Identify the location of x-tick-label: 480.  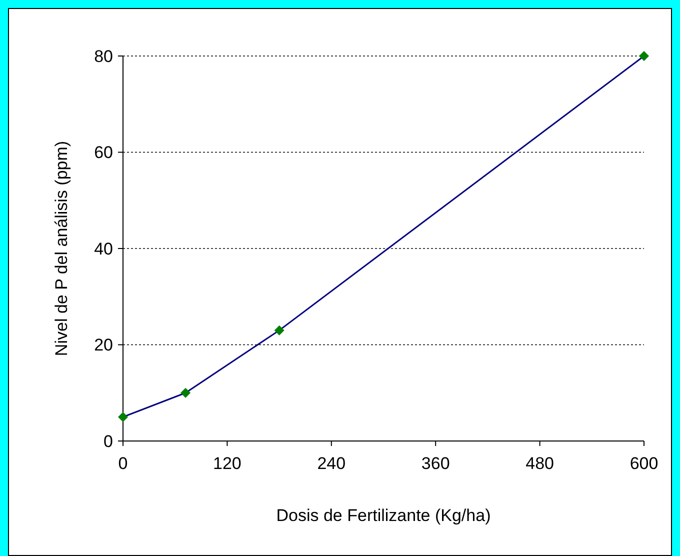
(540, 463).